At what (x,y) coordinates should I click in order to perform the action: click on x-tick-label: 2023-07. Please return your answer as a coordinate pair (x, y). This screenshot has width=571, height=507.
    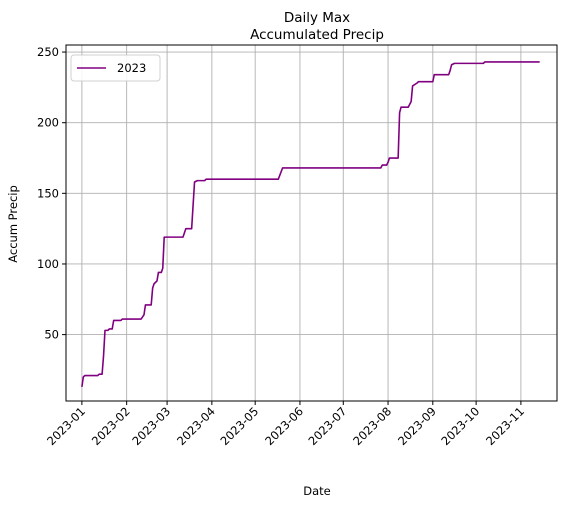
    Looking at the image, I should click on (328, 426).